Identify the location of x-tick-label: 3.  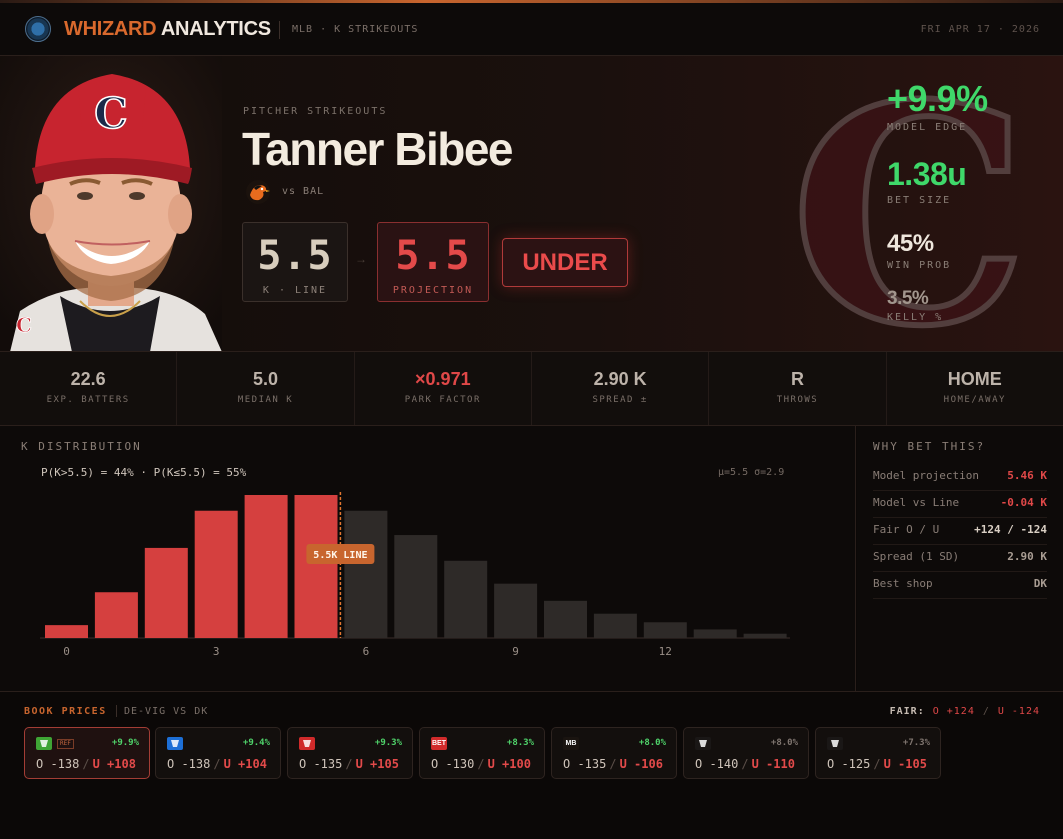
(216, 651).